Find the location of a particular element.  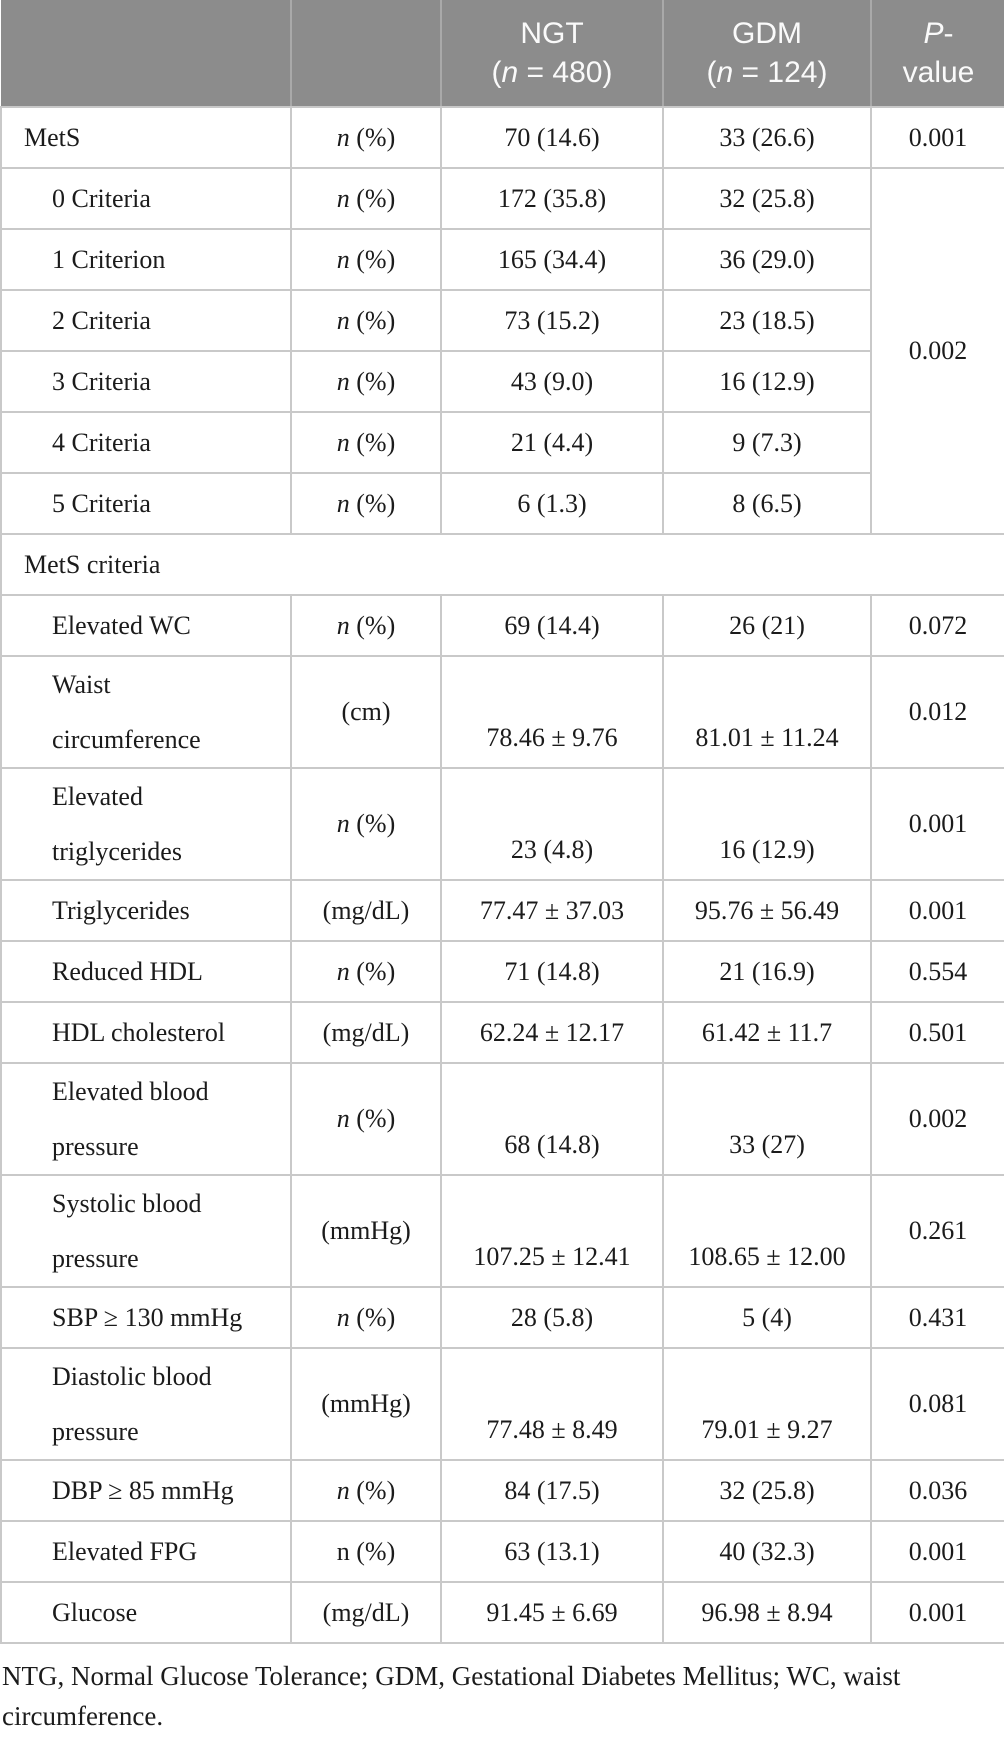

column-header-ngt: NGT (n = 480) is located at coordinates (551, 54).